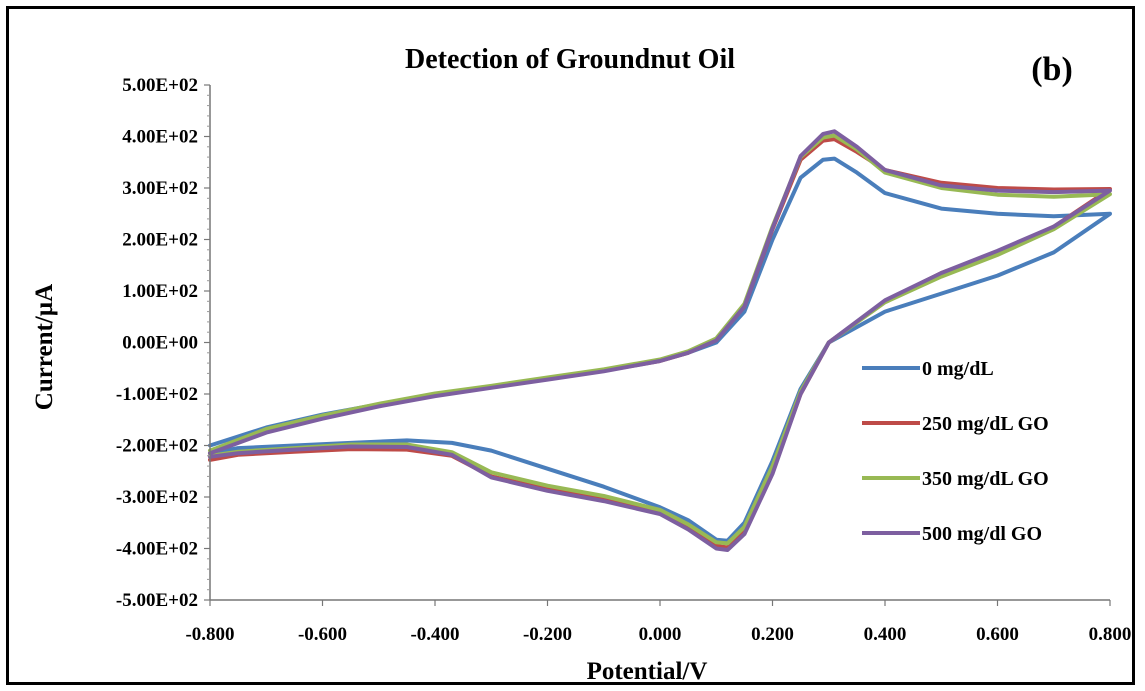  Describe the element at coordinates (434, 634) in the screenshot. I see `x-tick-label: -0.400` at that location.